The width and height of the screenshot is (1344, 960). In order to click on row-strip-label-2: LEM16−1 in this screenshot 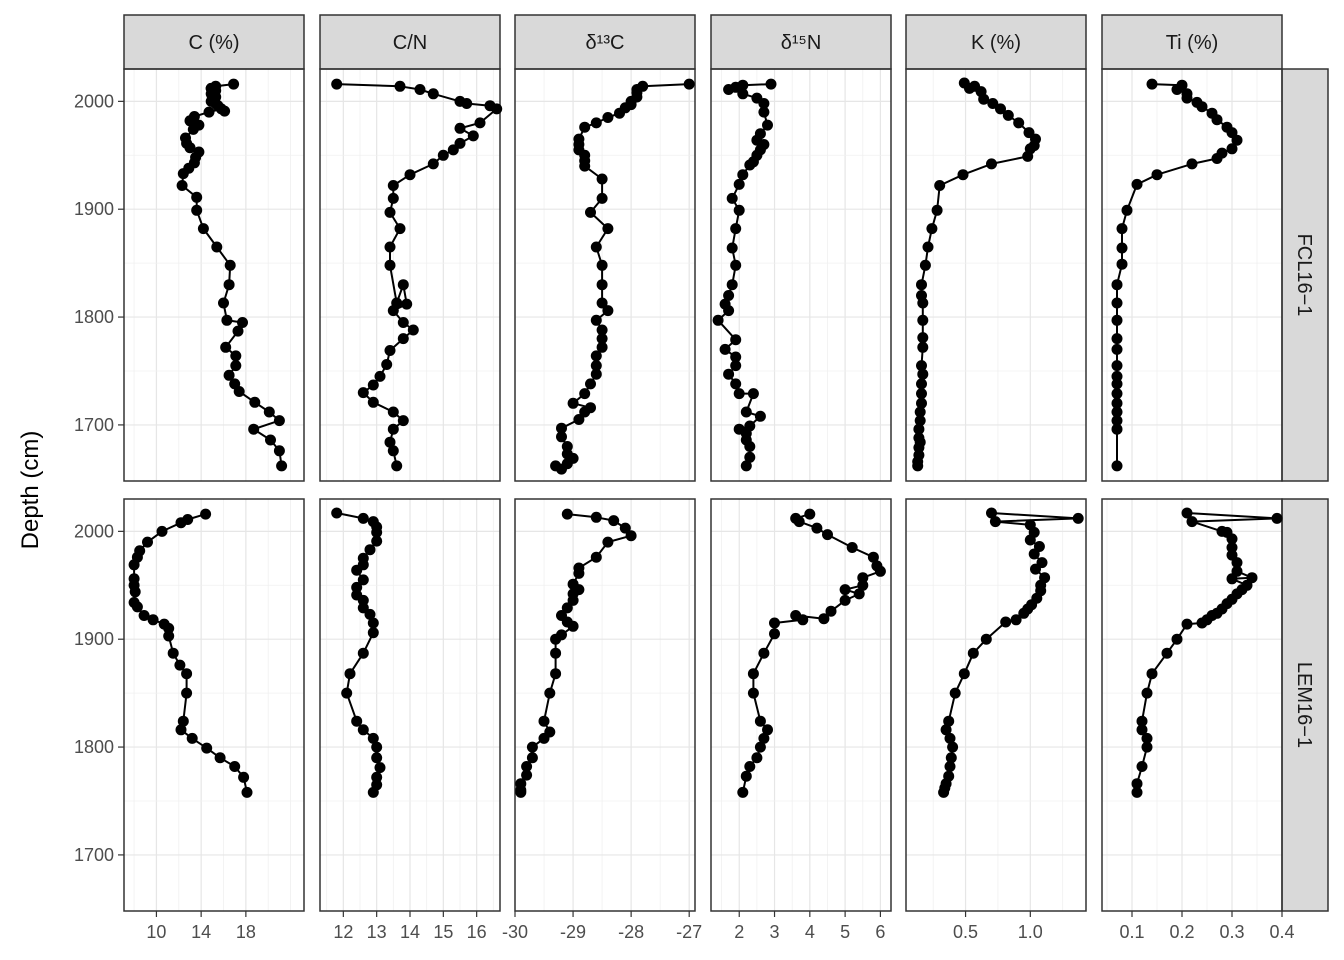, I will do `click(1304, 705)`.